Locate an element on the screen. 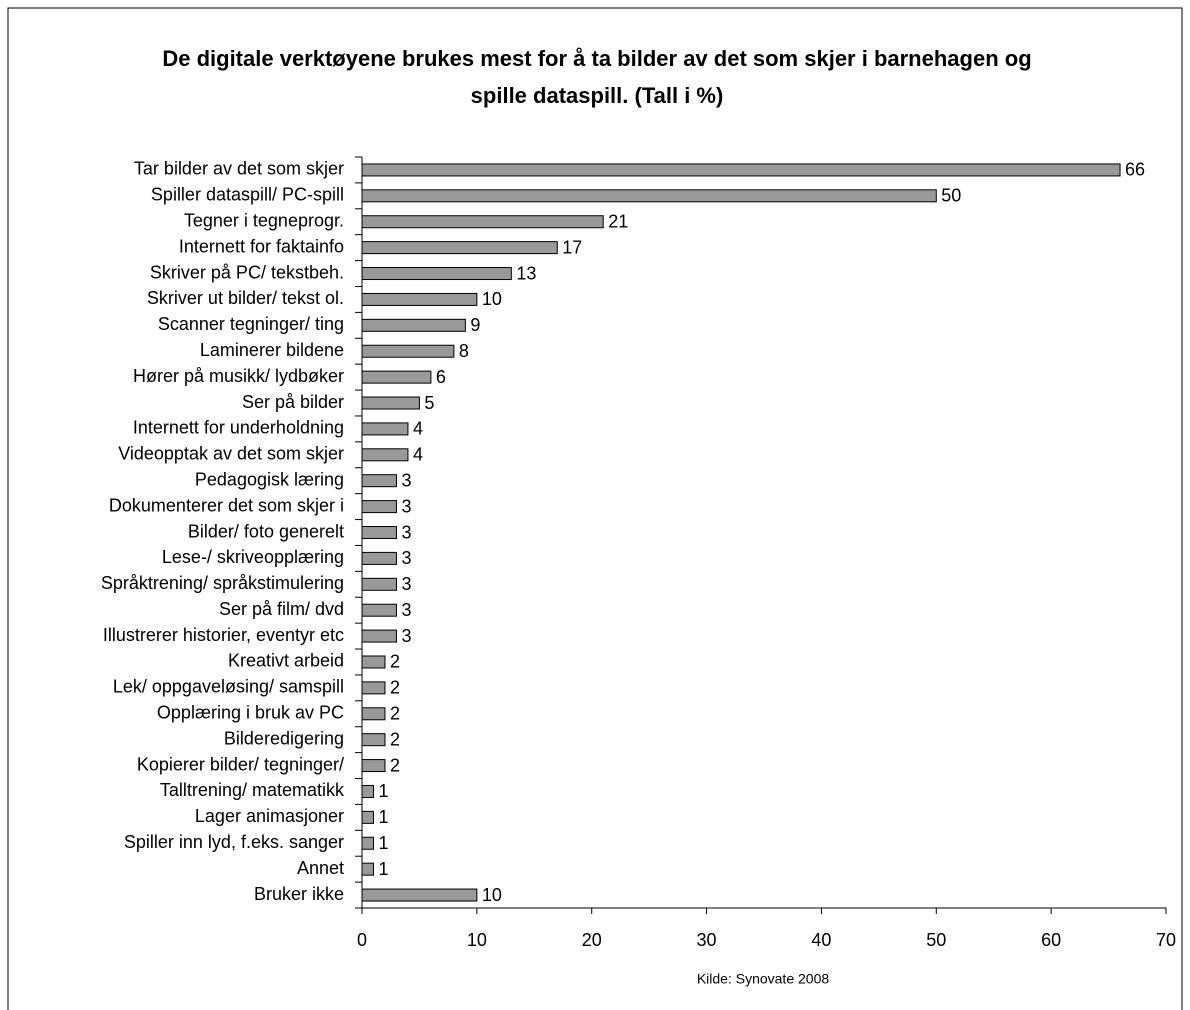 Image resolution: width=1190 pixels, height=1010 pixels. y-tick-label: Pedagogisk læring is located at coordinates (269, 479).